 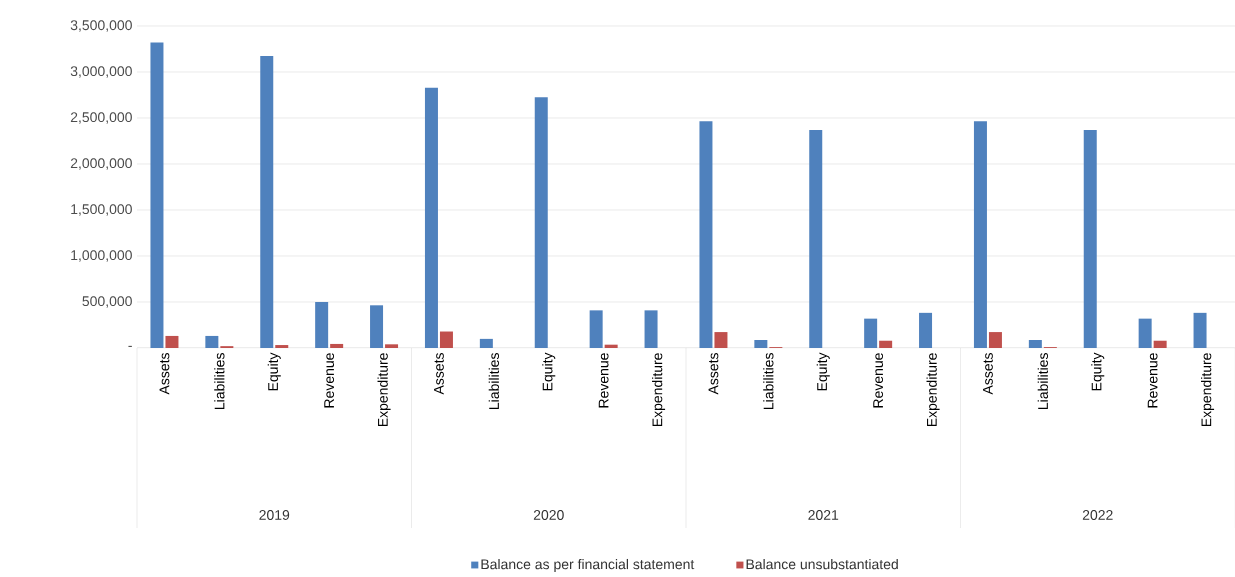 I want to click on text: 2022, so click(x=1097, y=515).